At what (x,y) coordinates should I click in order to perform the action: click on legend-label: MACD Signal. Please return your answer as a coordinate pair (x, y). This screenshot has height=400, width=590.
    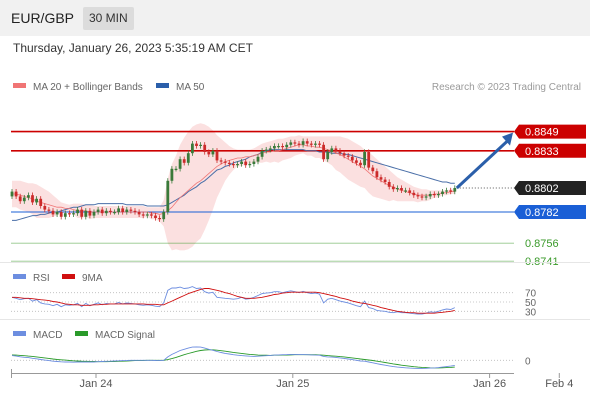
    Looking at the image, I should click on (125, 335).